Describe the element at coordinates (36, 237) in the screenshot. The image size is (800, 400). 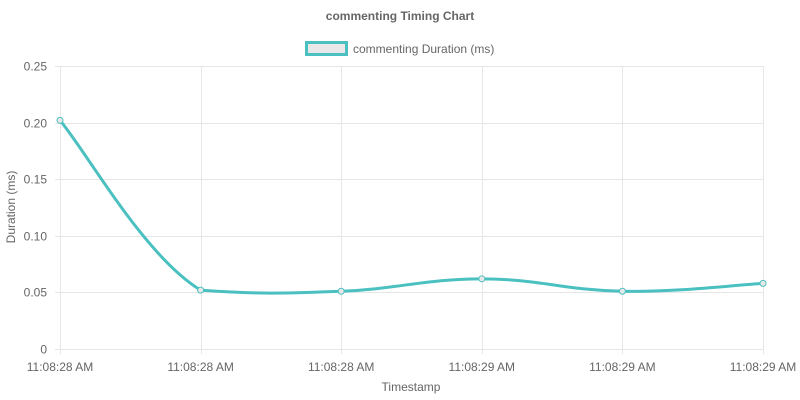
I see `y-tick-label: 0.10` at that location.